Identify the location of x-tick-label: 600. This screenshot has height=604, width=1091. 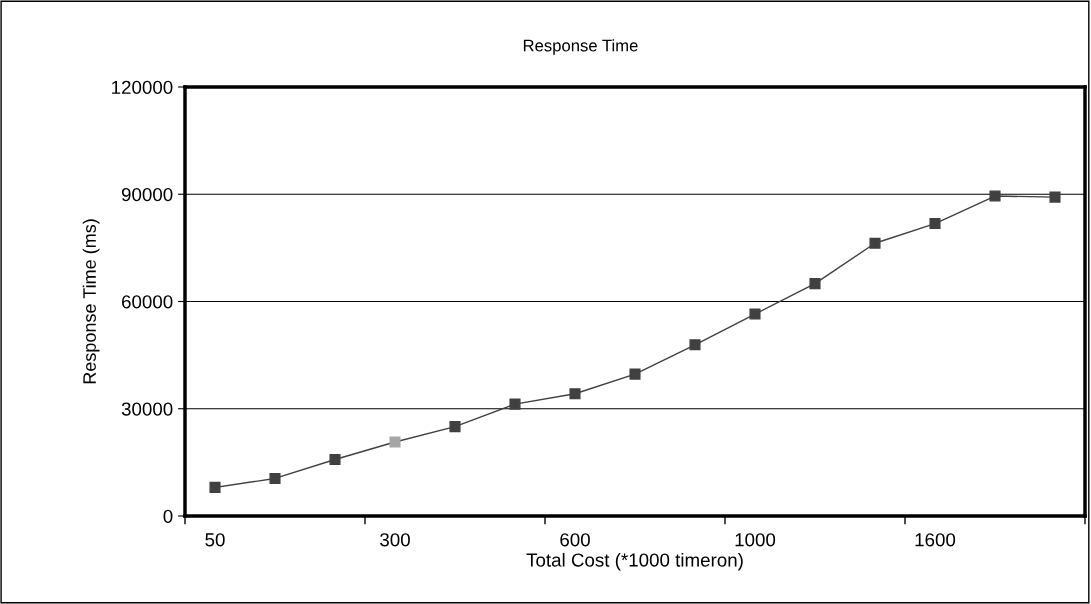
(575, 540).